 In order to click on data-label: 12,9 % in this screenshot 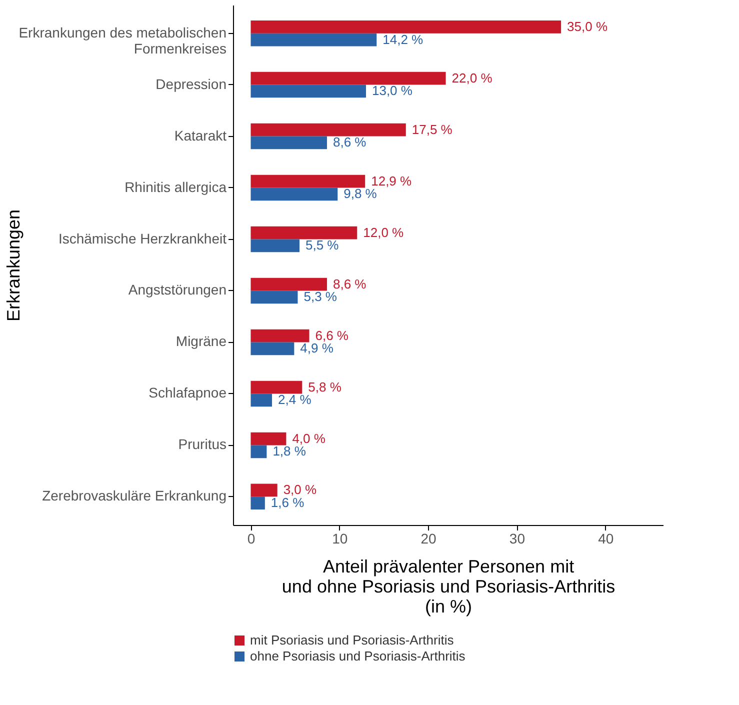, I will do `click(391, 180)`.